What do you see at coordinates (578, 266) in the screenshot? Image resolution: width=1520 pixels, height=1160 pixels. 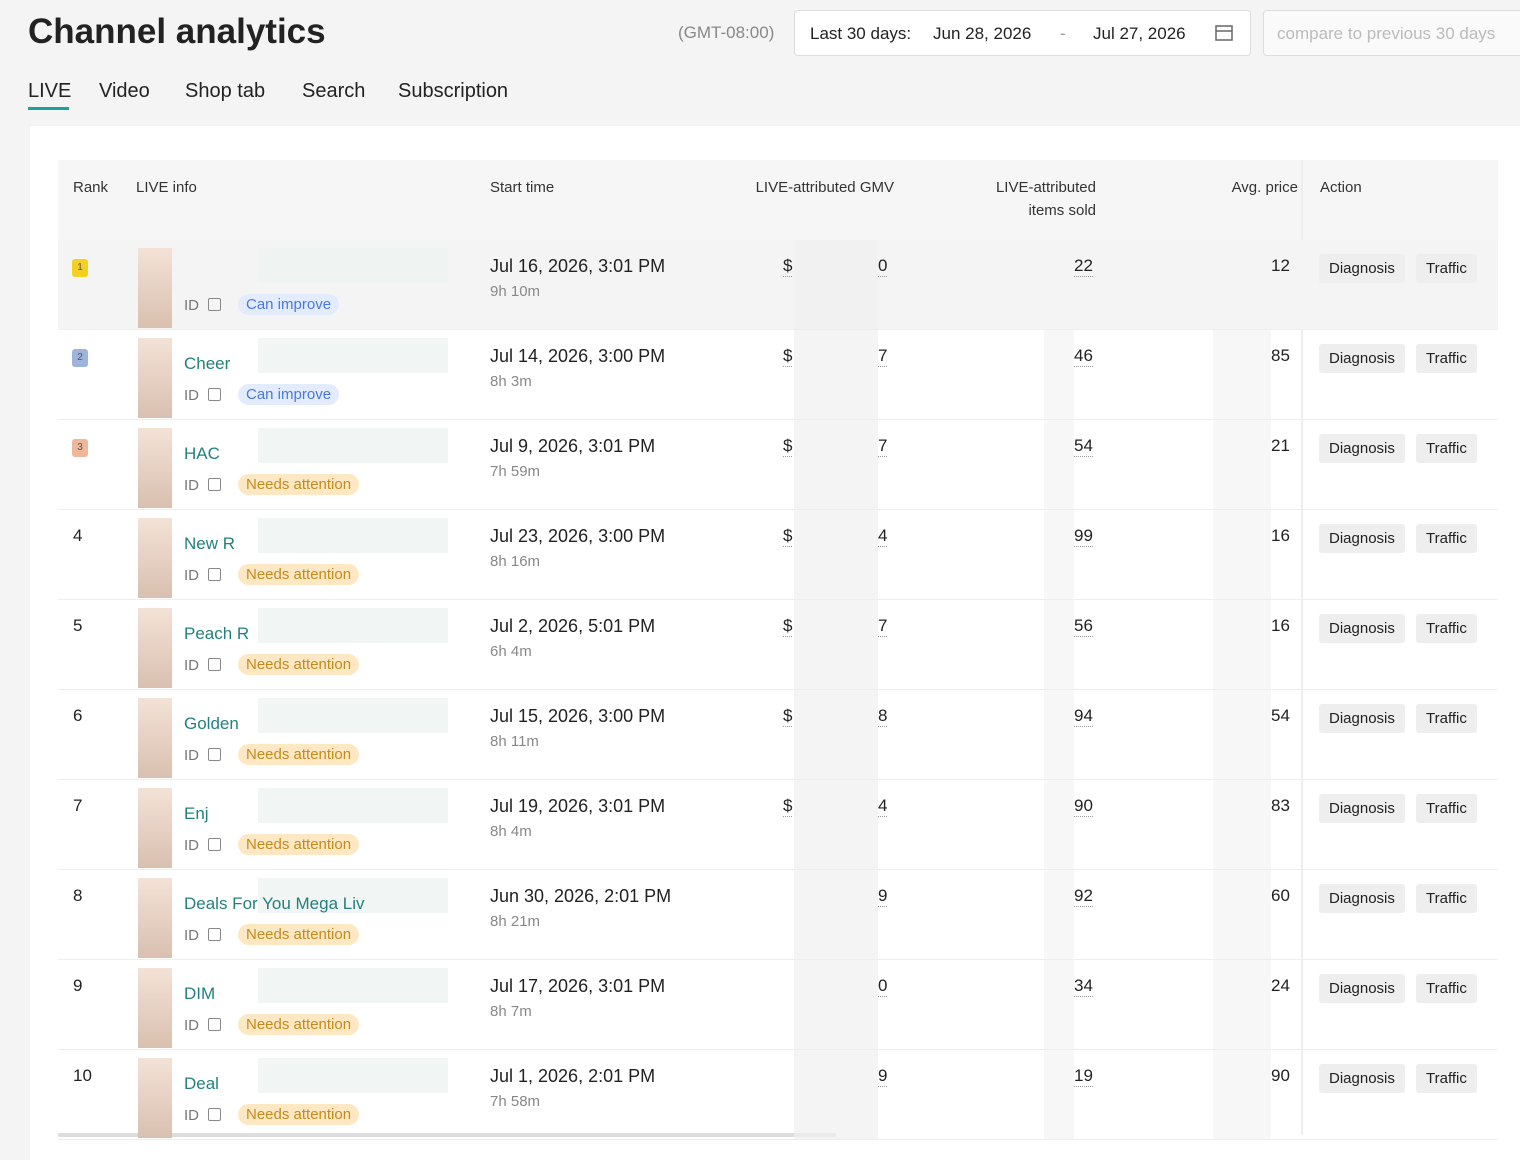 I see `start-time: Jul 16, 2026, 3:01 PM` at bounding box center [578, 266].